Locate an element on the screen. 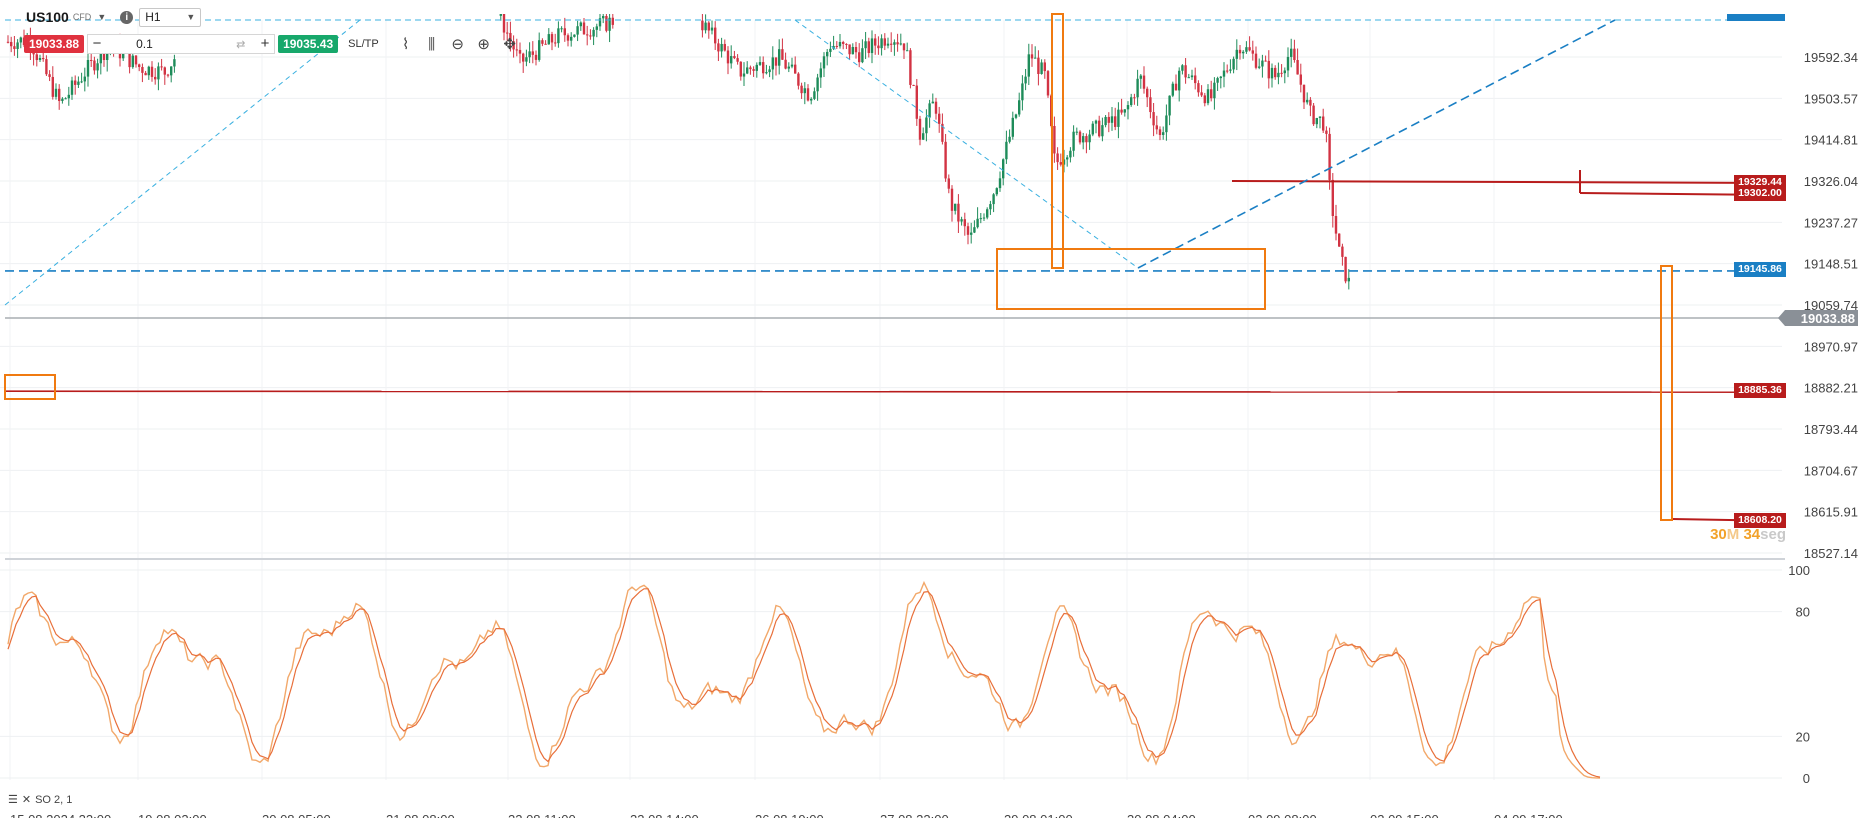 This screenshot has height=818, width=1862. close-icon: ✕ is located at coordinates (26, 800).